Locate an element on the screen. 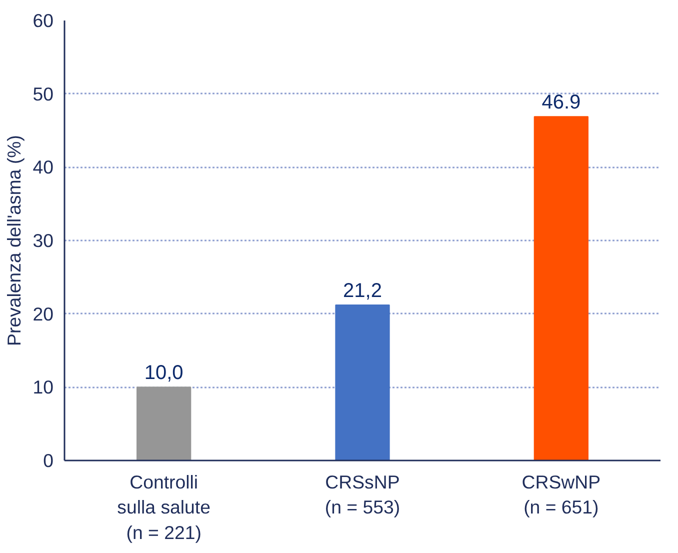 This screenshot has width=678, height=553. y-tick-label: 60 is located at coordinates (43, 20).